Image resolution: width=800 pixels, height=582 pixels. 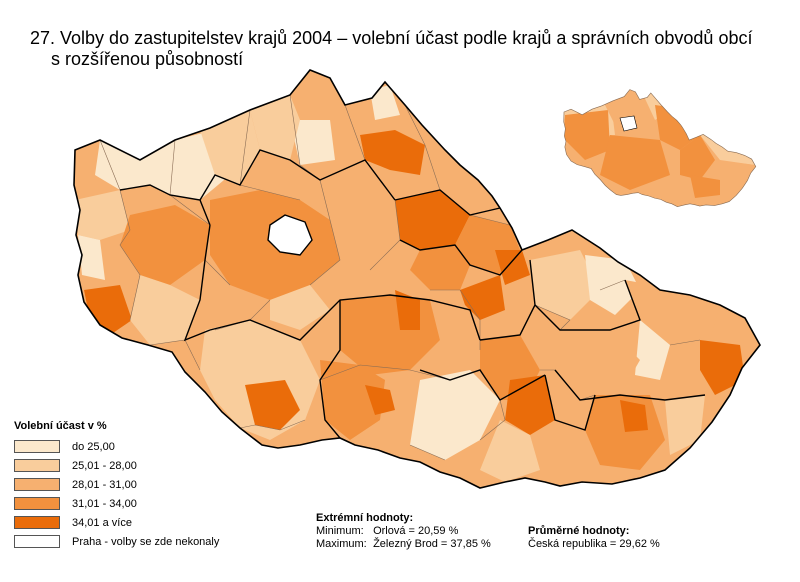 What do you see at coordinates (510, 451) in the screenshot?
I see `area-hodonin-west` at bounding box center [510, 451].